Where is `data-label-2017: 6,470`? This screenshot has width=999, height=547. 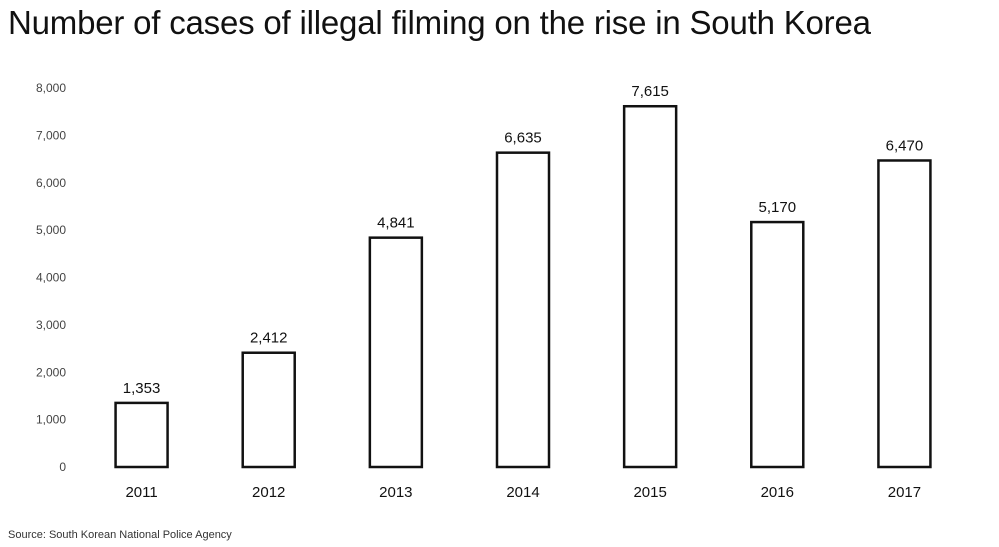 data-label-2017: 6,470 is located at coordinates (905, 145).